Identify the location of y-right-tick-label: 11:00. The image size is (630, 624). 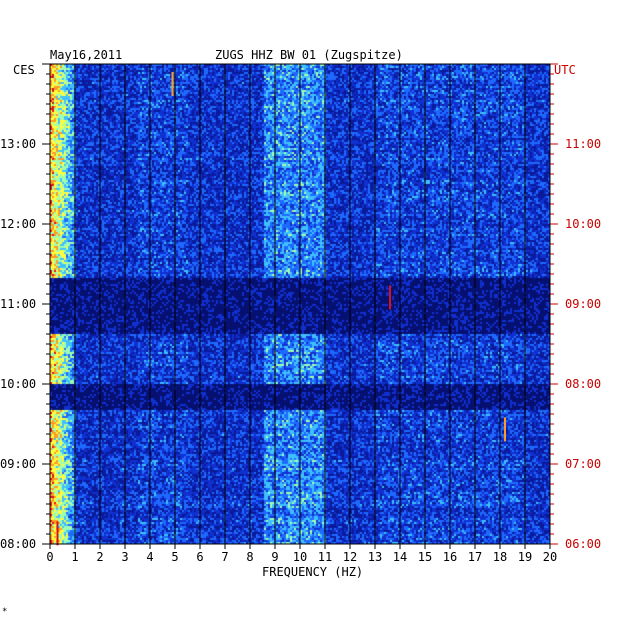
(583, 144).